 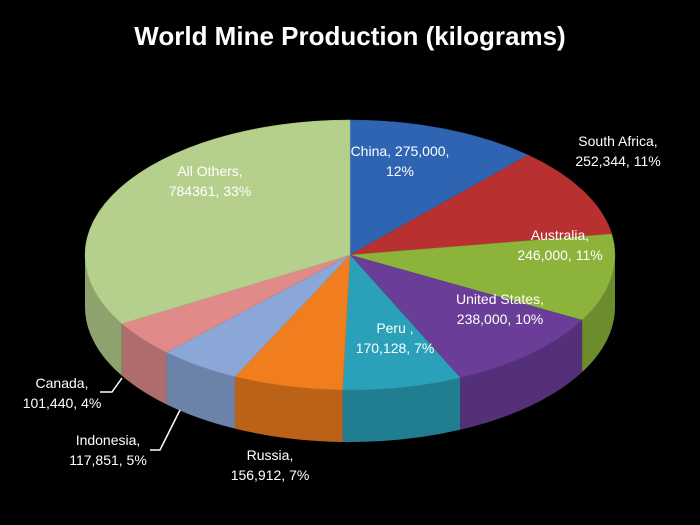 I want to click on data-label: Indonesia, 117,851, 5%, so click(x=108, y=450).